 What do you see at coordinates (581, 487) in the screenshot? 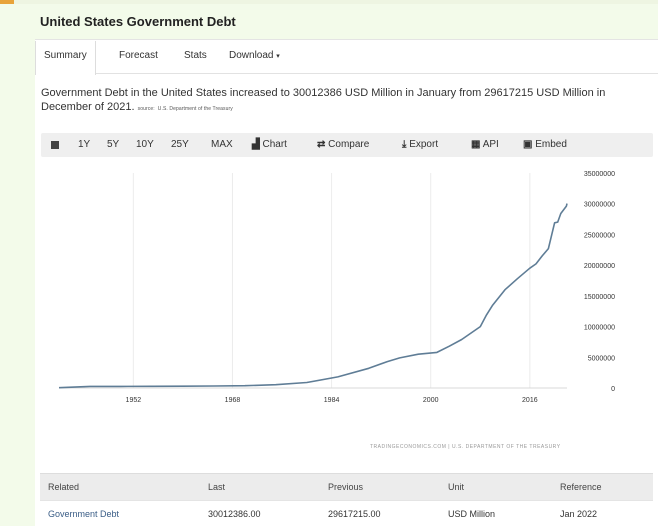
I see `header-reference: Reference` at bounding box center [581, 487].